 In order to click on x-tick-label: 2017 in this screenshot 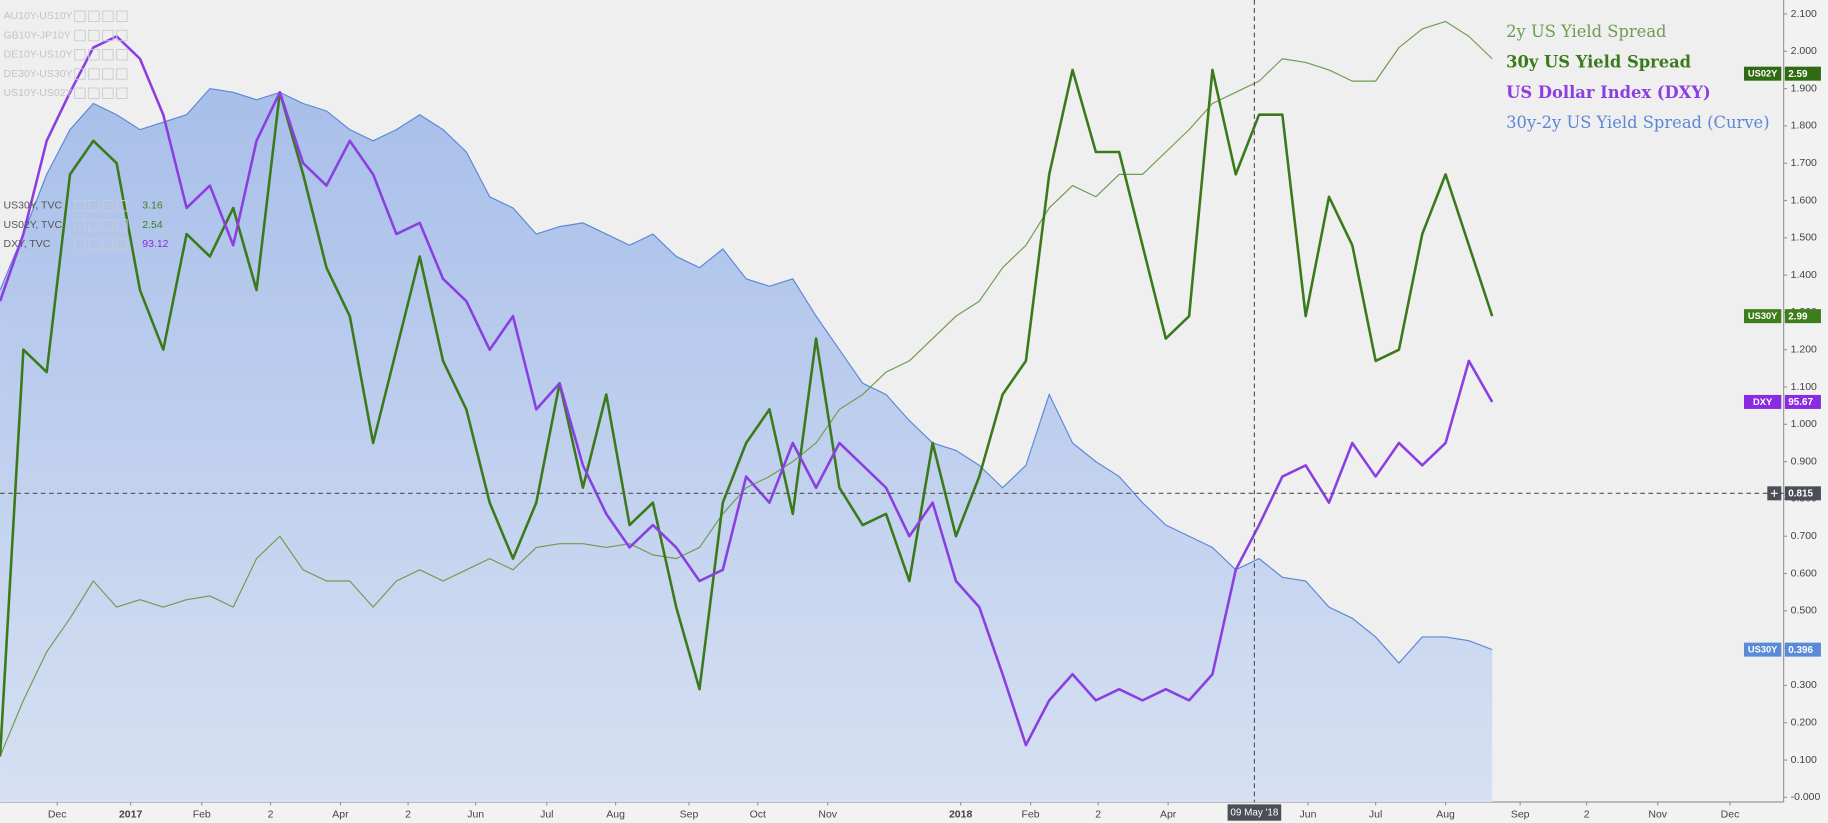, I will do `click(130, 815)`.